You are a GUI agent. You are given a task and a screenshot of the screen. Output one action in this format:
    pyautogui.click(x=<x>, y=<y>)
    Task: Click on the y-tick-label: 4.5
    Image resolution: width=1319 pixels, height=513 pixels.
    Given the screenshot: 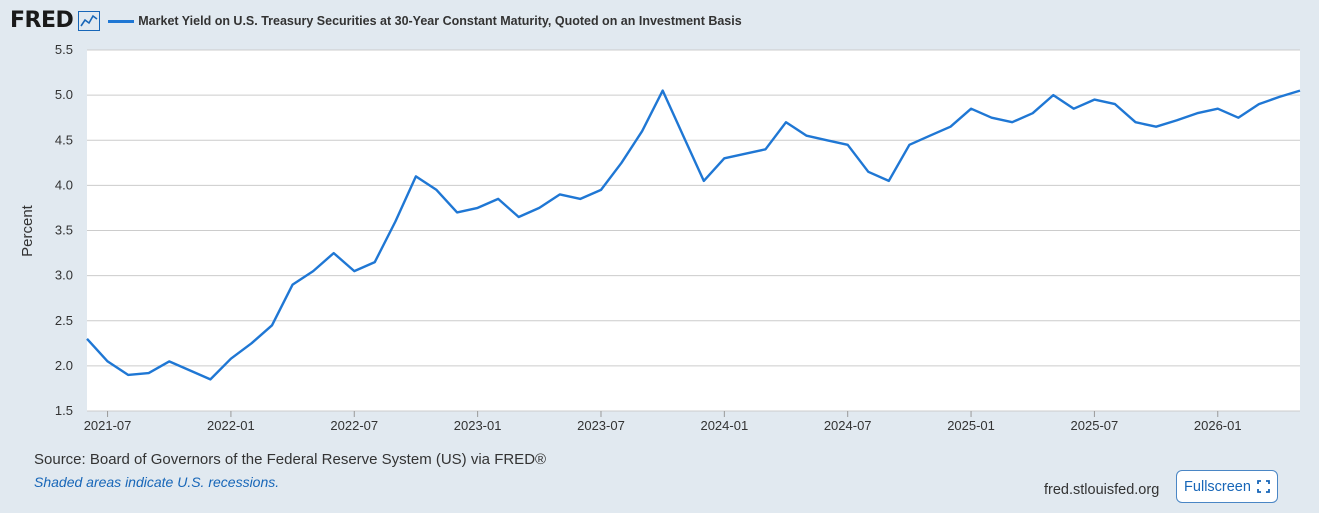 What is the action you would take?
    pyautogui.click(x=64, y=139)
    